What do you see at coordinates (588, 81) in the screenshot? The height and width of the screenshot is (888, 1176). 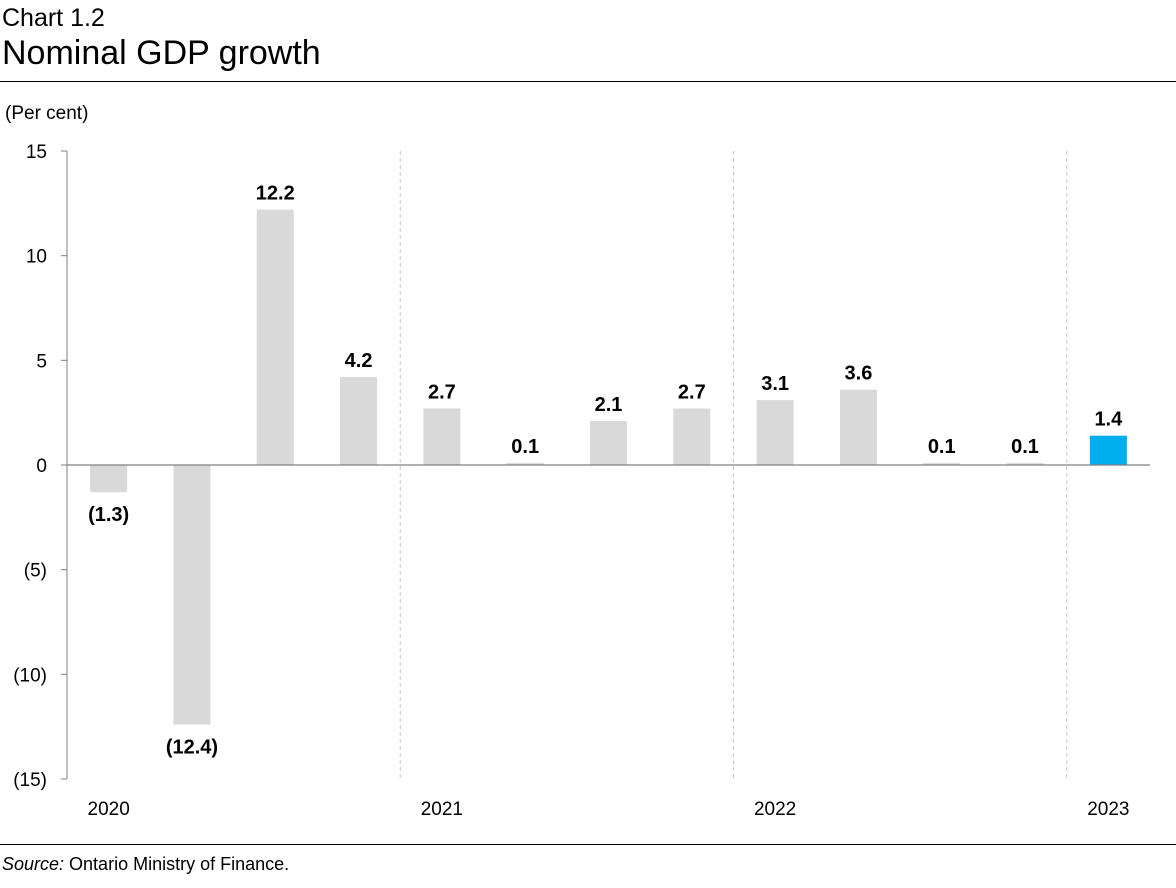 I see `title-divider` at bounding box center [588, 81].